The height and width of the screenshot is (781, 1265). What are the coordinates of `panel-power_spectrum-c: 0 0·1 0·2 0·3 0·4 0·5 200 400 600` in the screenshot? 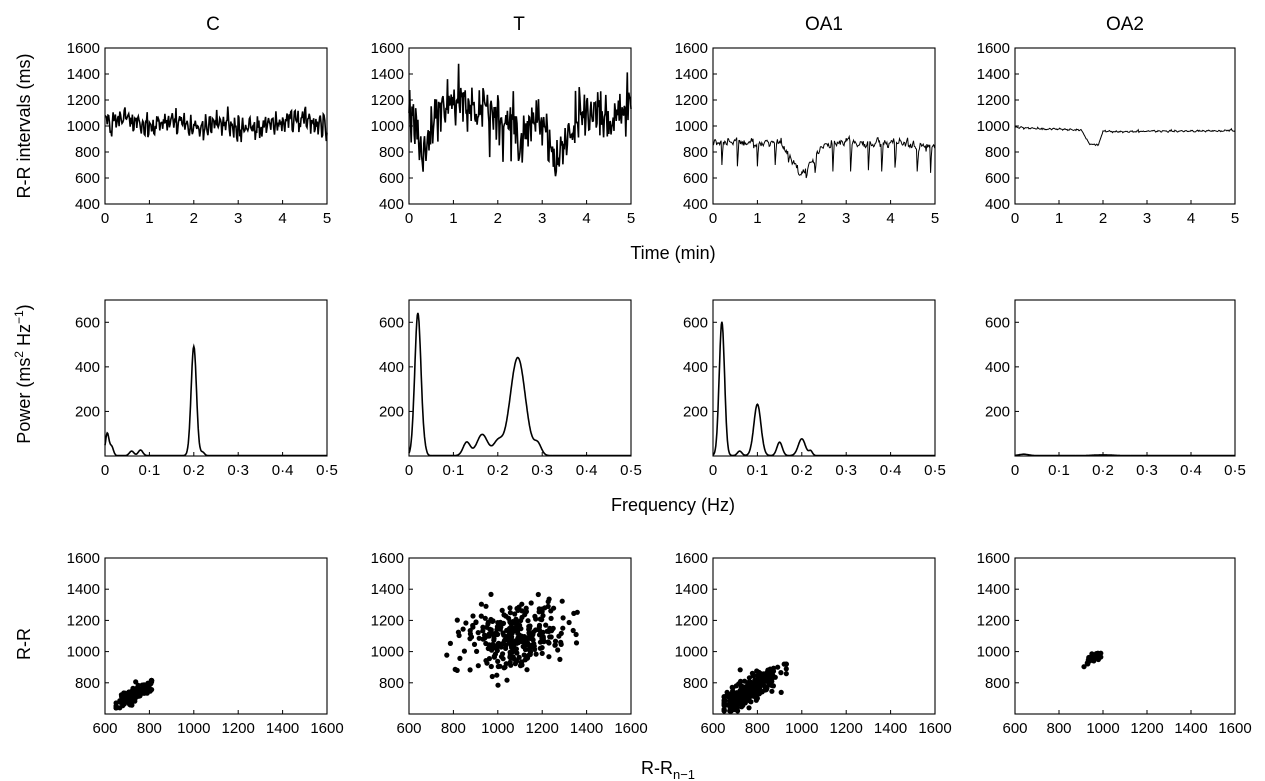 It's located at (206, 389).